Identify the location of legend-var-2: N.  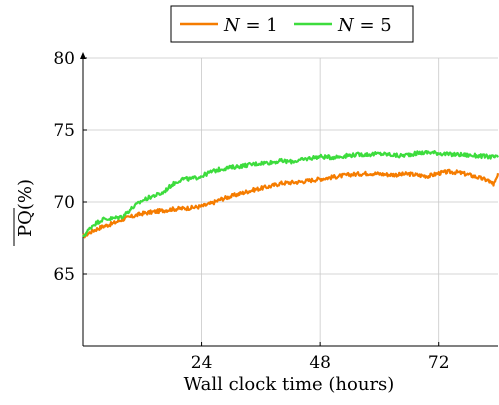
(346, 25).